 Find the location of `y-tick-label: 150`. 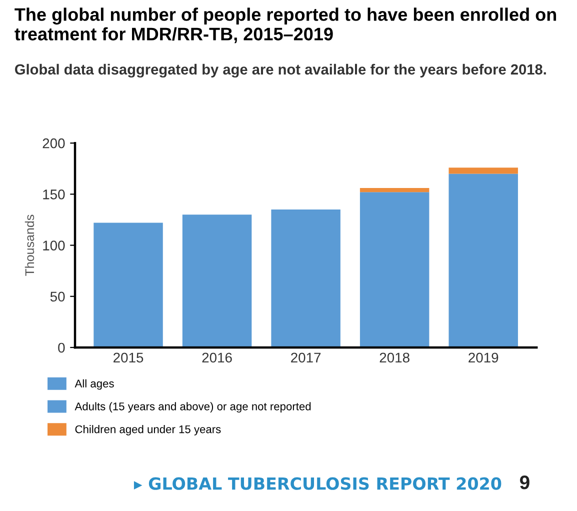

y-tick-label: 150 is located at coordinates (54, 195).